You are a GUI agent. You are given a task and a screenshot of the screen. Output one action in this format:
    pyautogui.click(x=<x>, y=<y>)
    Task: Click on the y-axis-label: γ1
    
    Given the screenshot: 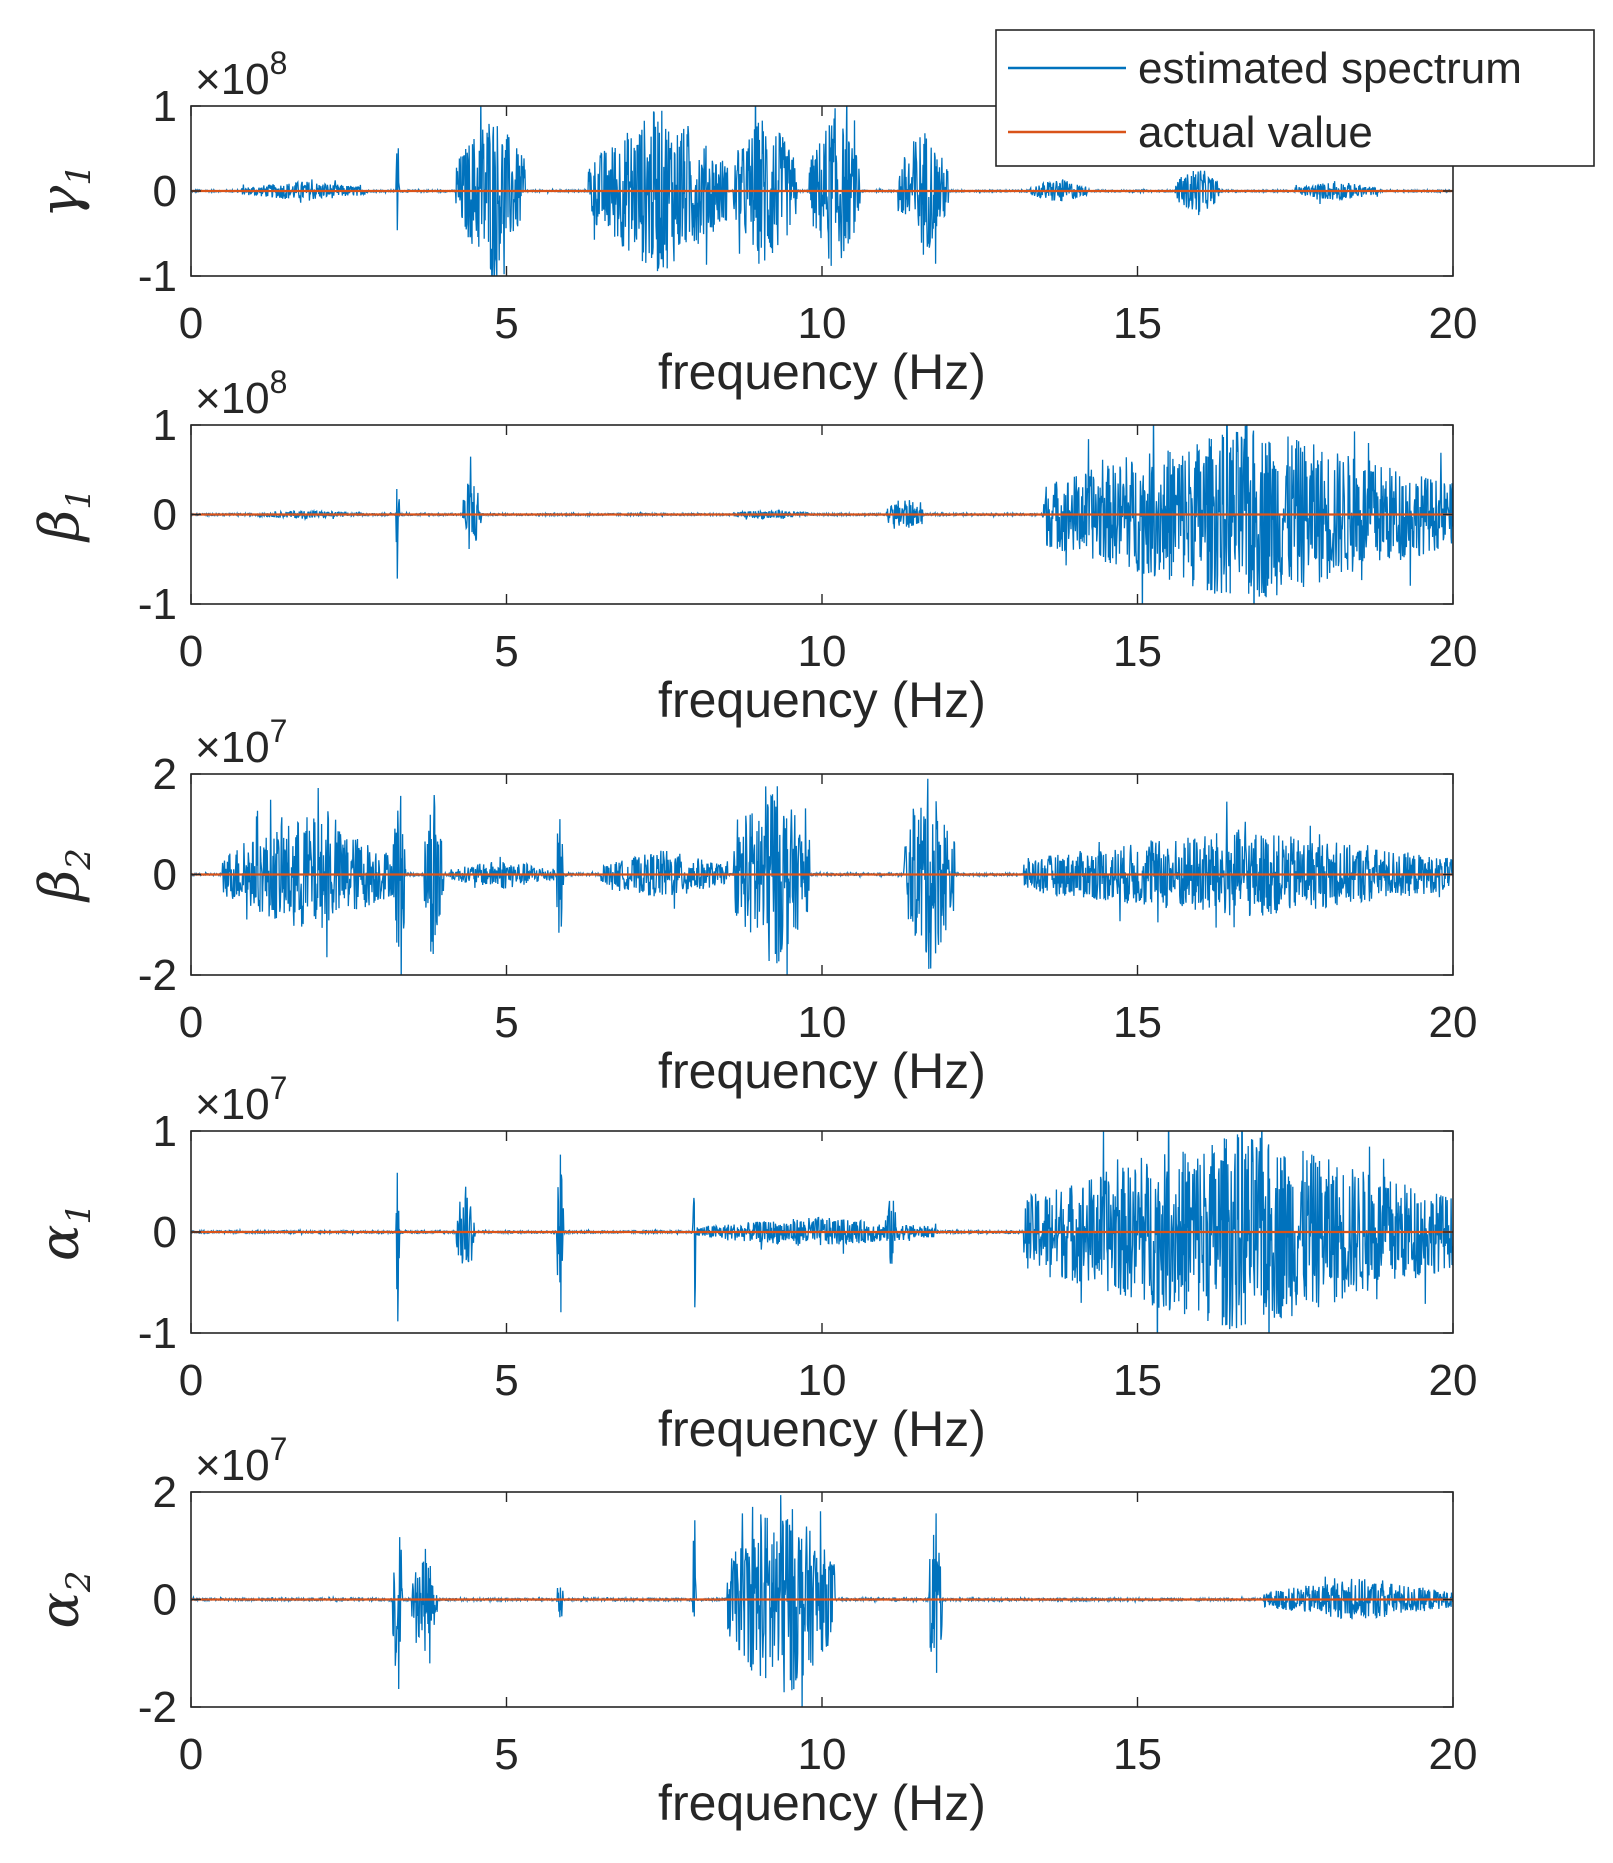 What is the action you would take?
    pyautogui.click(x=63, y=191)
    